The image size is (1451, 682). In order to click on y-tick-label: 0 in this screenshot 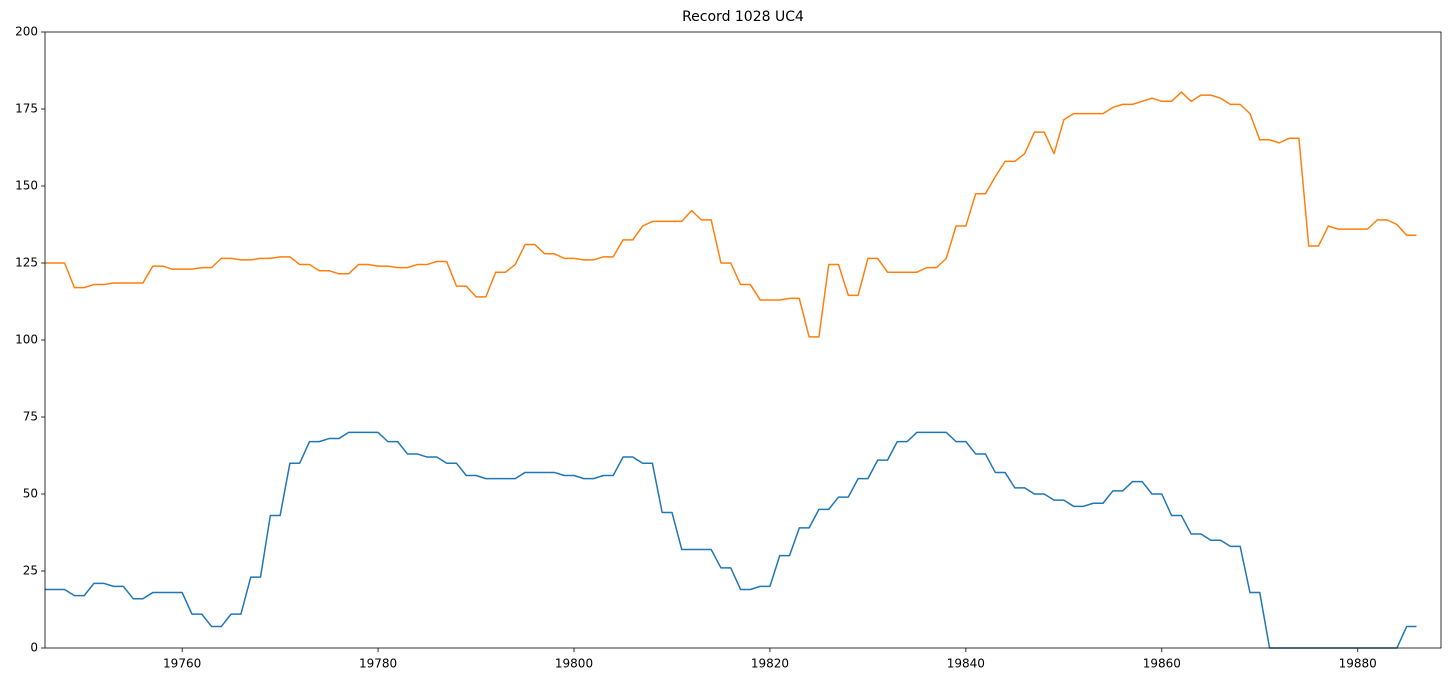, I will do `click(34, 648)`.